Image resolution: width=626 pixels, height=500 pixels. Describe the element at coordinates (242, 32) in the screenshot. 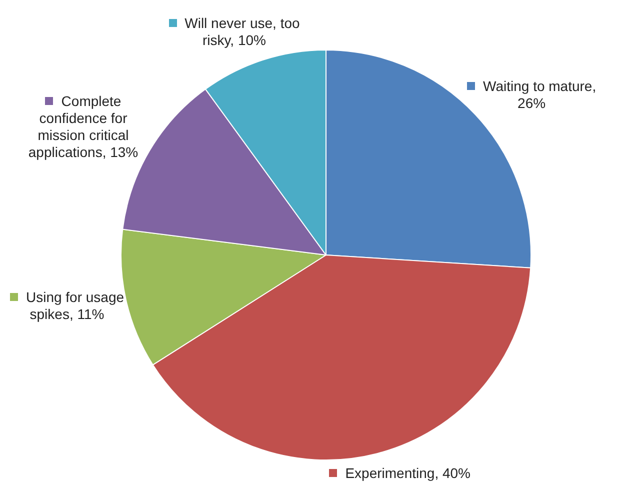

I see `legend-label: Will never use, too risky, 10%` at that location.